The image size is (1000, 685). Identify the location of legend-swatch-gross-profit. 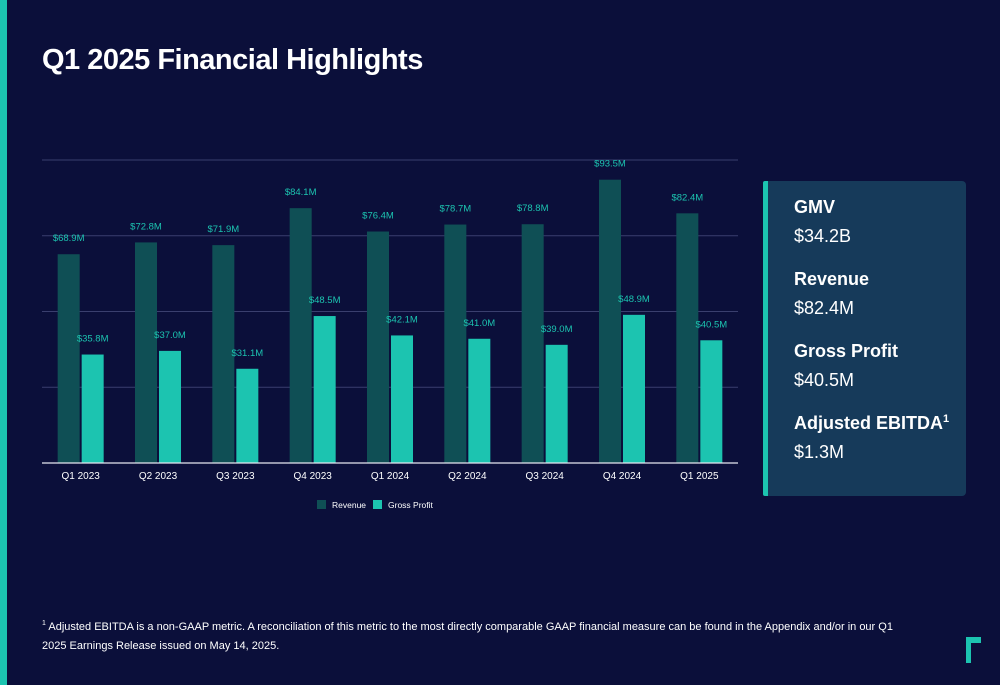
(377, 504).